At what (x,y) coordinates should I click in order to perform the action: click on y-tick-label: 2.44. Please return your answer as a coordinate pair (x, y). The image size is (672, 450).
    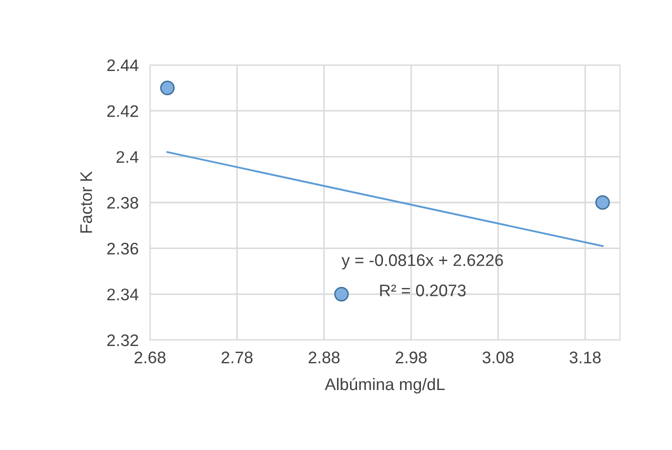
    Looking at the image, I should click on (122, 65).